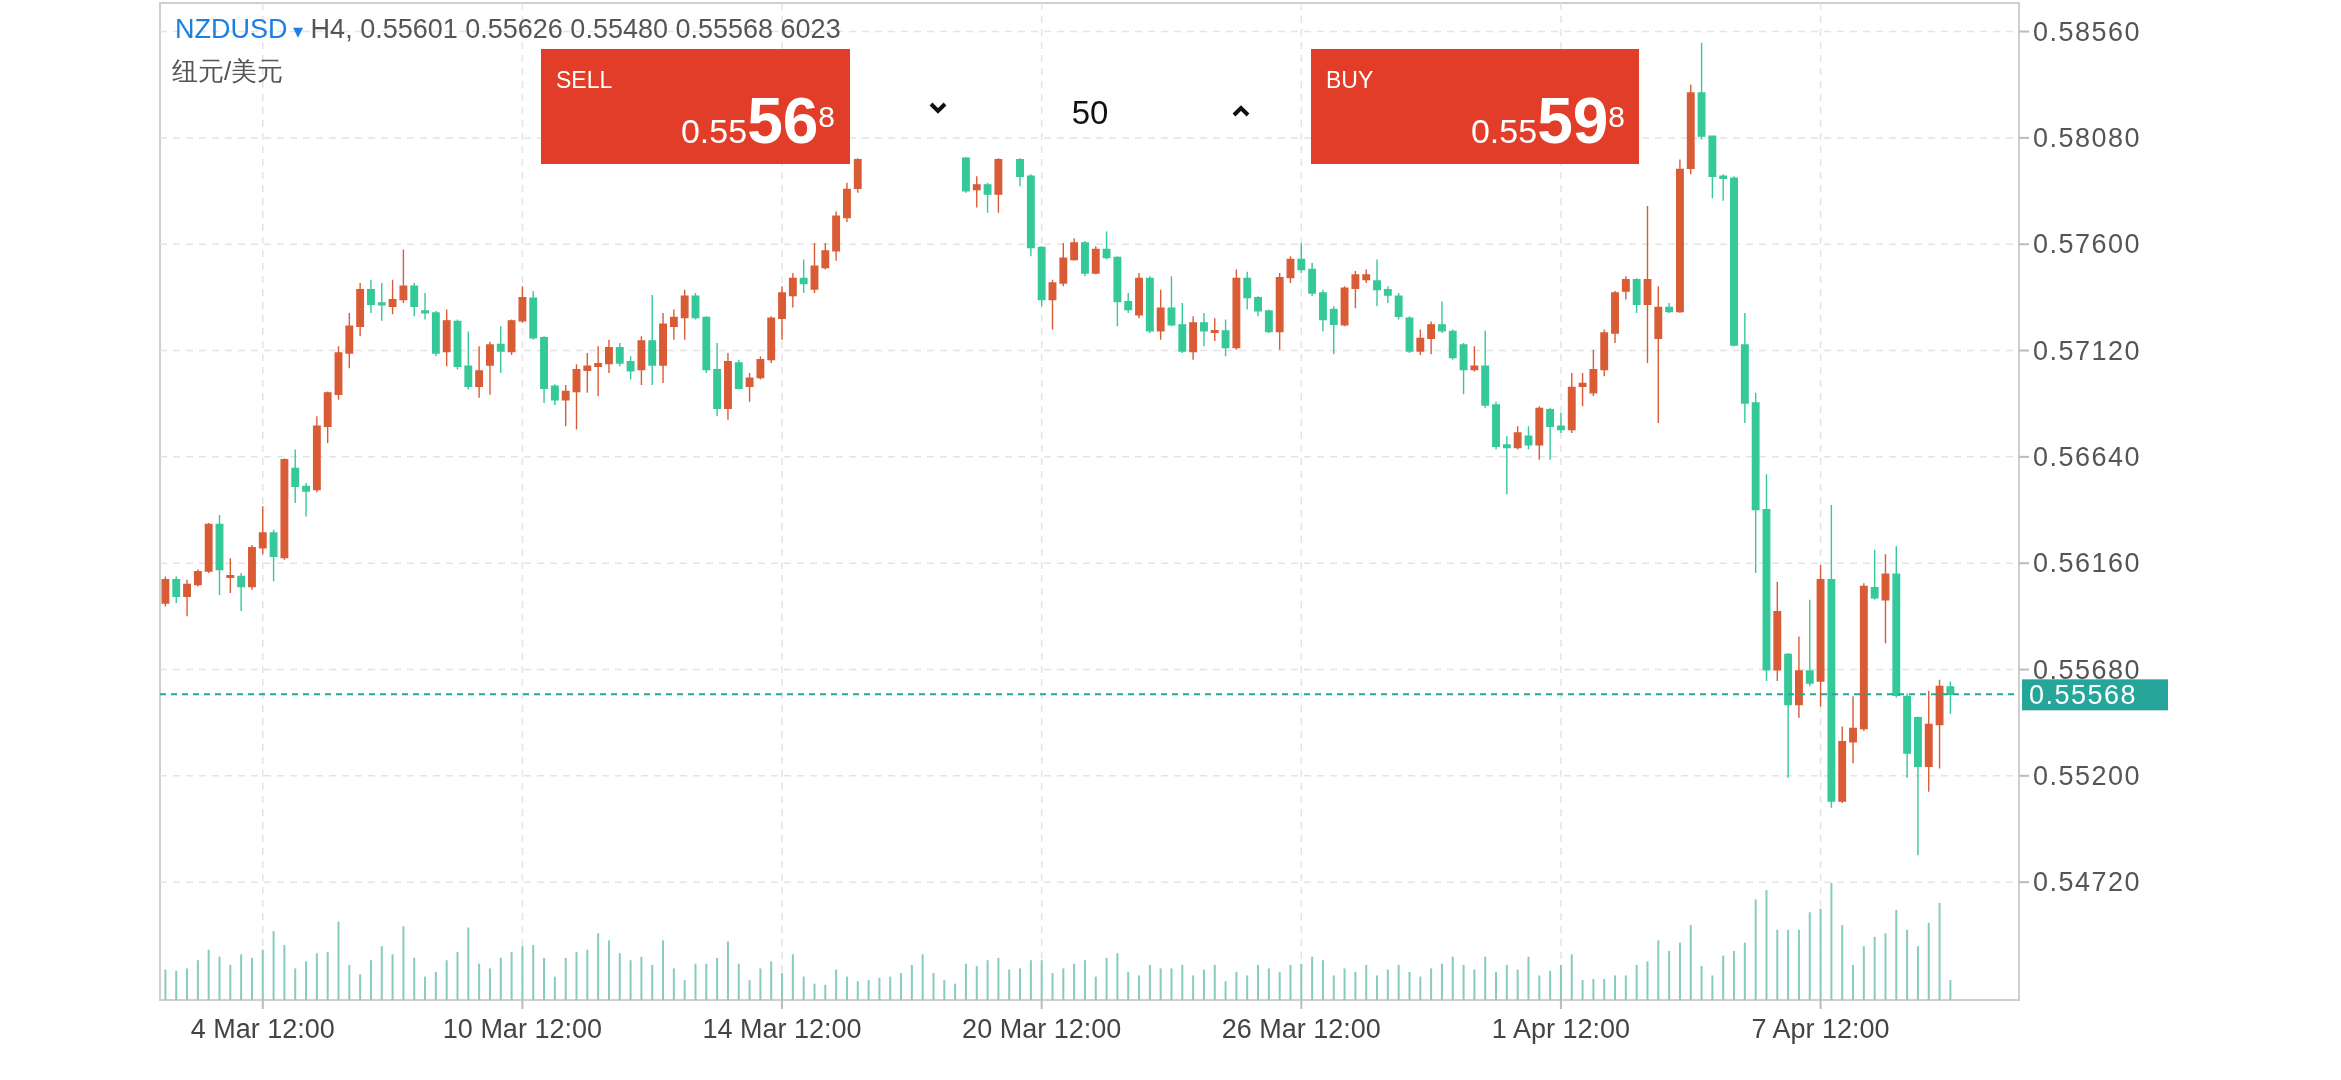 This screenshot has width=2341, height=1080. I want to click on y-tick-label: 0.57600, so click(2087, 244).